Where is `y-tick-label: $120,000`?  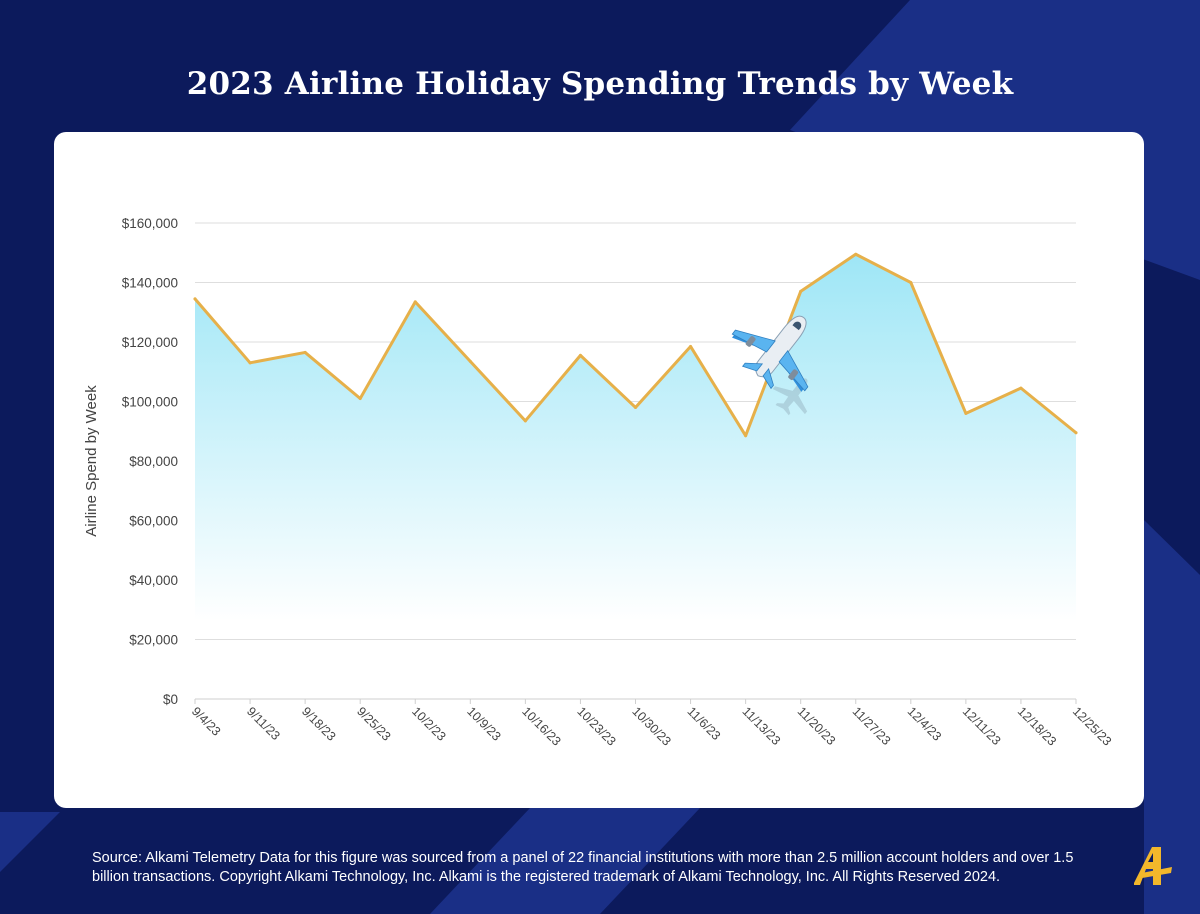 y-tick-label: $120,000 is located at coordinates (150, 342).